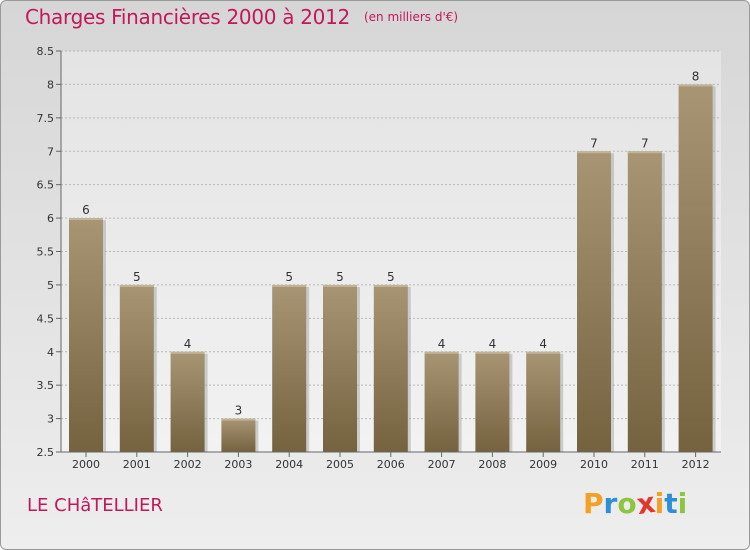 The image size is (750, 550). What do you see at coordinates (594, 301) in the screenshot?
I see `bar-2010` at bounding box center [594, 301].